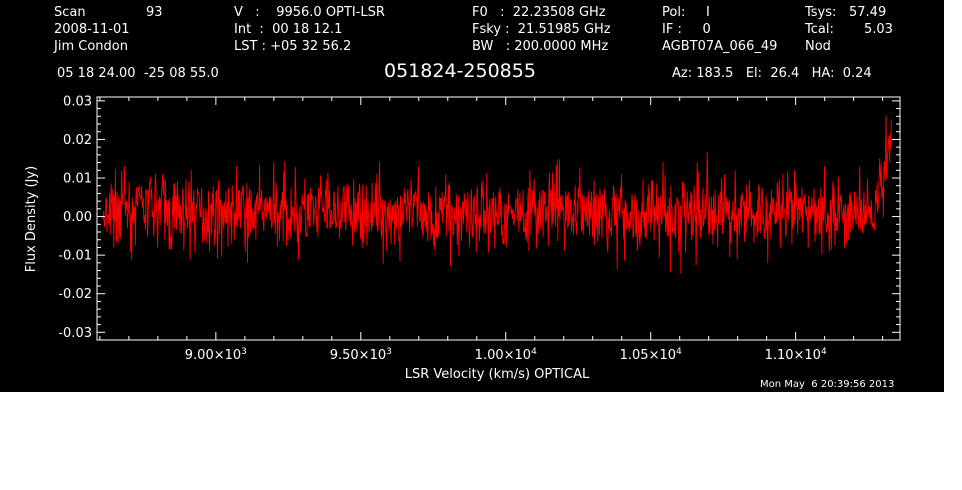 This screenshot has height=490, width=962. What do you see at coordinates (75, 294) in the screenshot?
I see `y-tick-label: -0.02` at bounding box center [75, 294].